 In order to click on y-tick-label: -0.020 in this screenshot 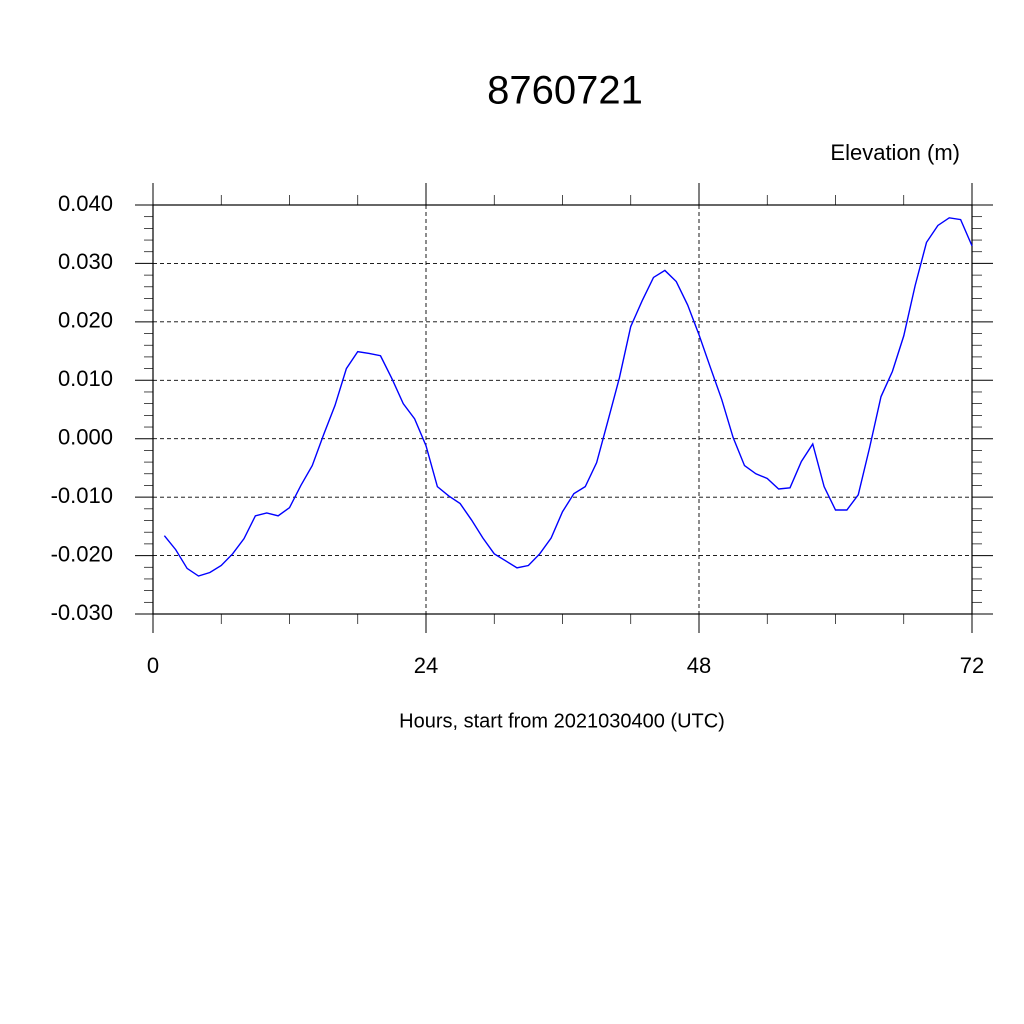, I will do `click(82, 553)`.